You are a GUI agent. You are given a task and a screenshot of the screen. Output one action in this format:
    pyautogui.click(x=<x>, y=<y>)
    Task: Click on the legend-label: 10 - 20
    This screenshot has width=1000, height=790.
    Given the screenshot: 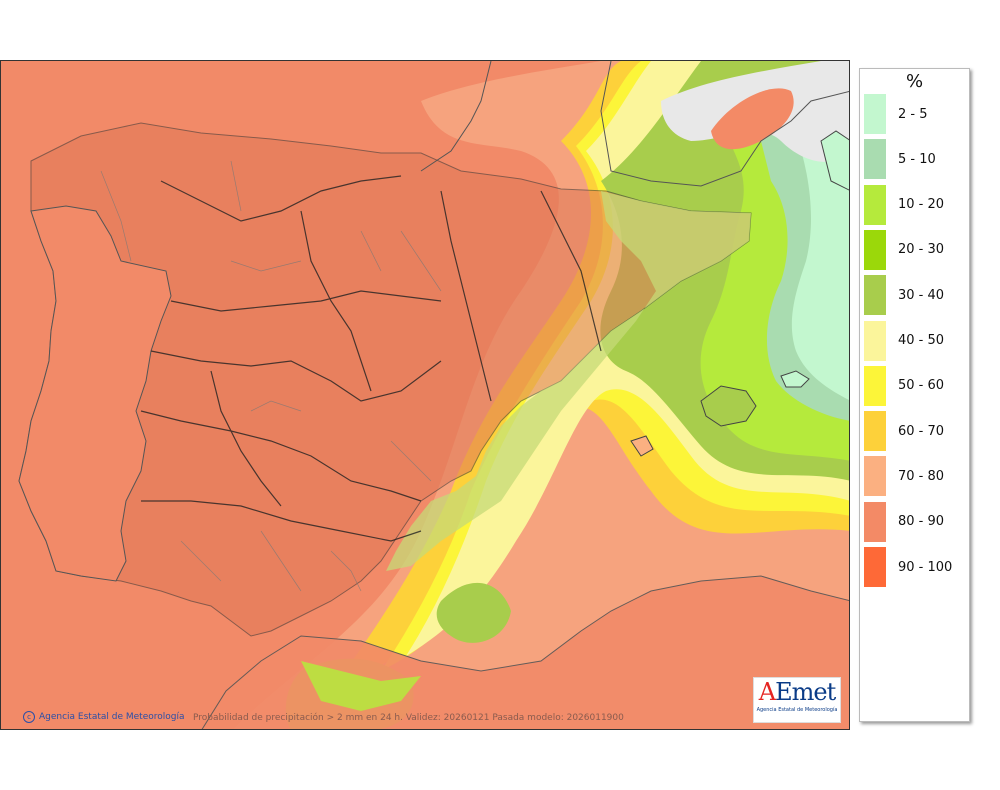 What is the action you would take?
    pyautogui.click(x=921, y=205)
    